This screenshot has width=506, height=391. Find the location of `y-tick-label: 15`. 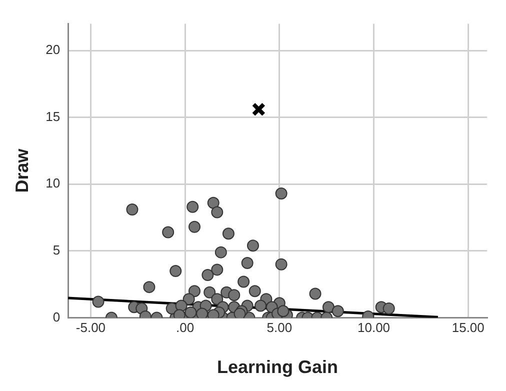

y-tick-label: 15 is located at coordinates (53, 116).